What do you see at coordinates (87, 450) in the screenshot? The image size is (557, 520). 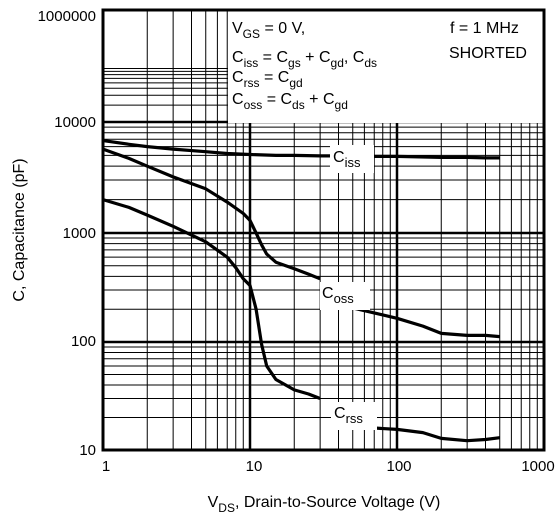 I see `y-tick-label: 10` at bounding box center [87, 450].